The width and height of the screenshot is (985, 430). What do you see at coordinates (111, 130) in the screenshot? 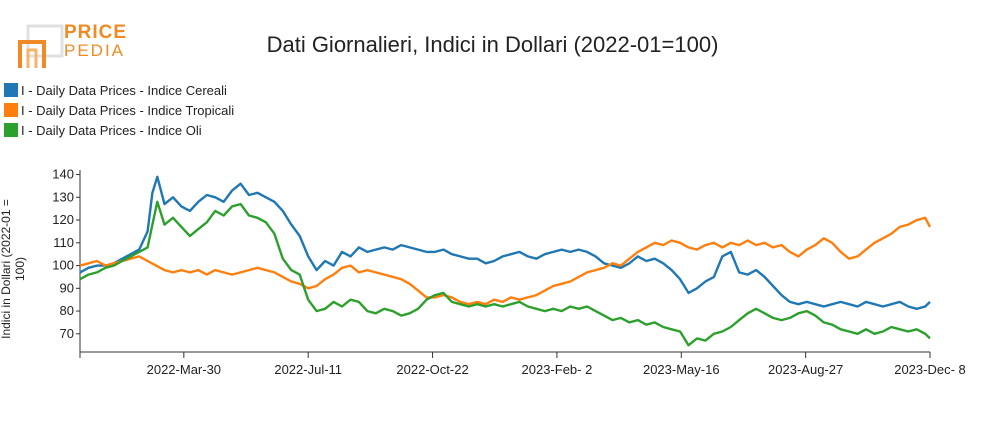
I see `legend-label-oli: I - Daily Data Prices - Indice Oli` at bounding box center [111, 130].